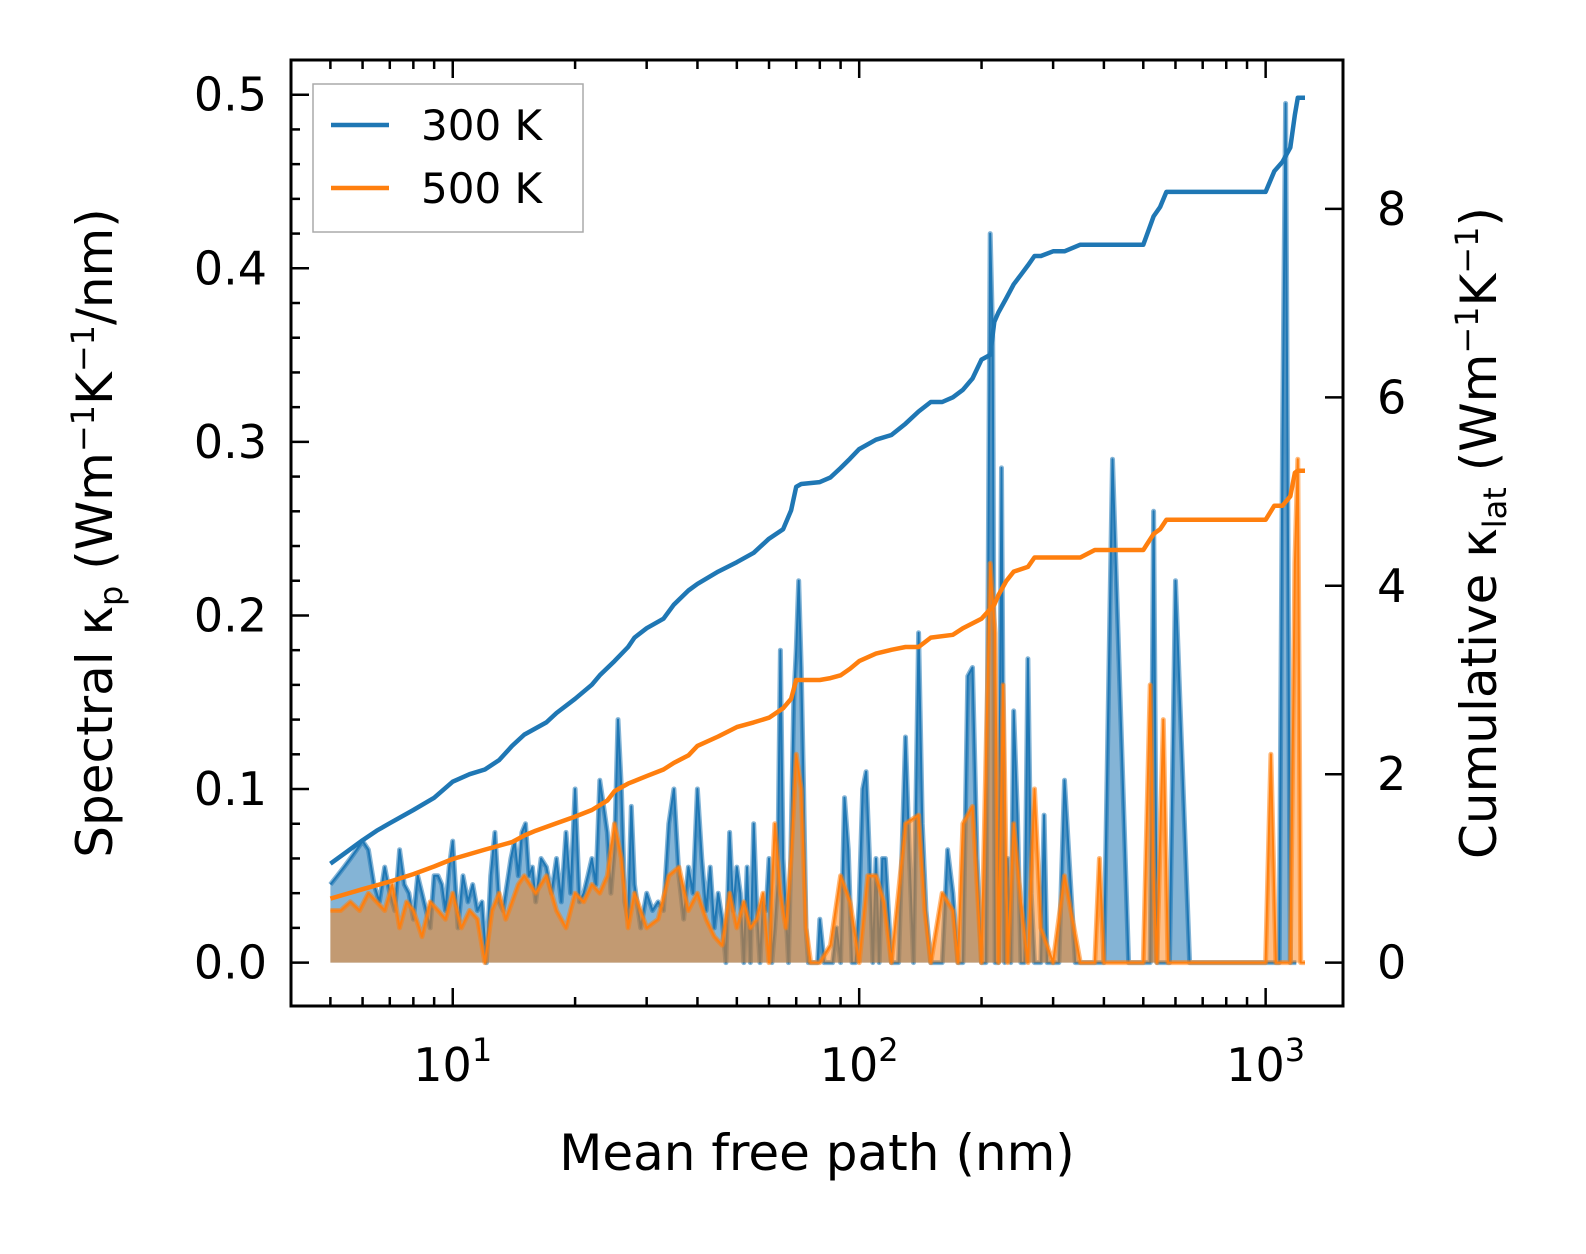  I want to click on y-tick-label: 0.5, so click(230, 95).